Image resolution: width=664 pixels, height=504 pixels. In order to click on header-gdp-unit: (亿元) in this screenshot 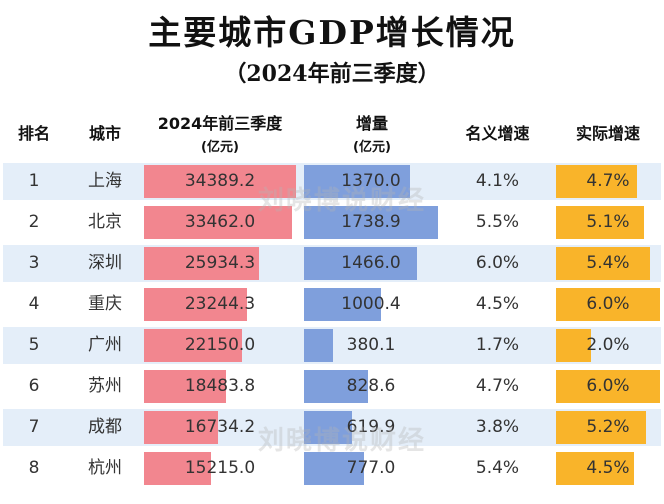, I will do `click(220, 147)`.